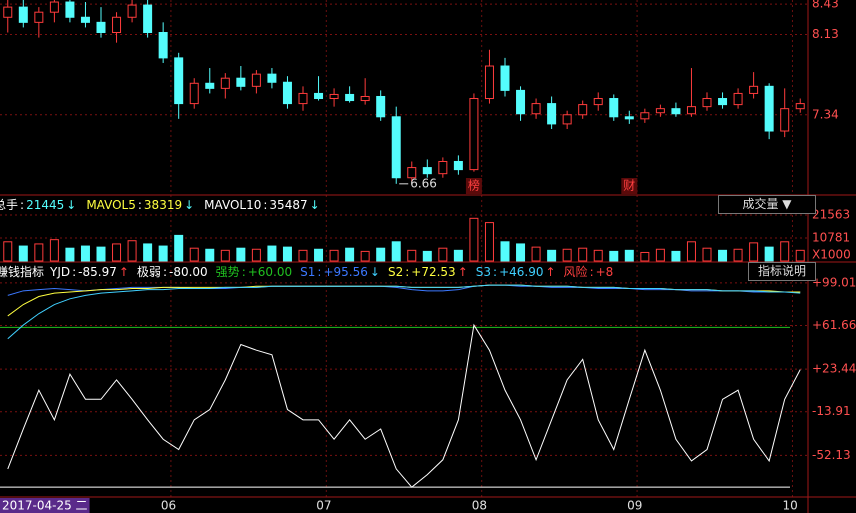 The height and width of the screenshot is (513, 856). What do you see at coordinates (227, 272) in the screenshot?
I see `legend-name: 强势` at bounding box center [227, 272].